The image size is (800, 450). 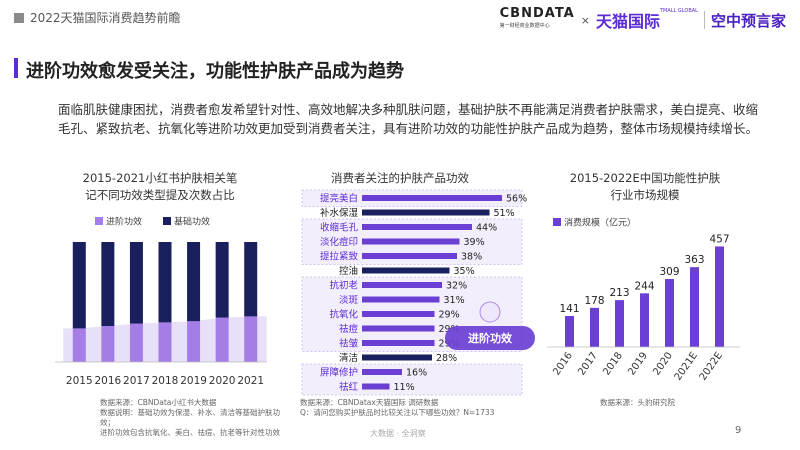 What do you see at coordinates (409, 256) in the screenshot?
I see `chart2-bar-提拉紧致` at bounding box center [409, 256].